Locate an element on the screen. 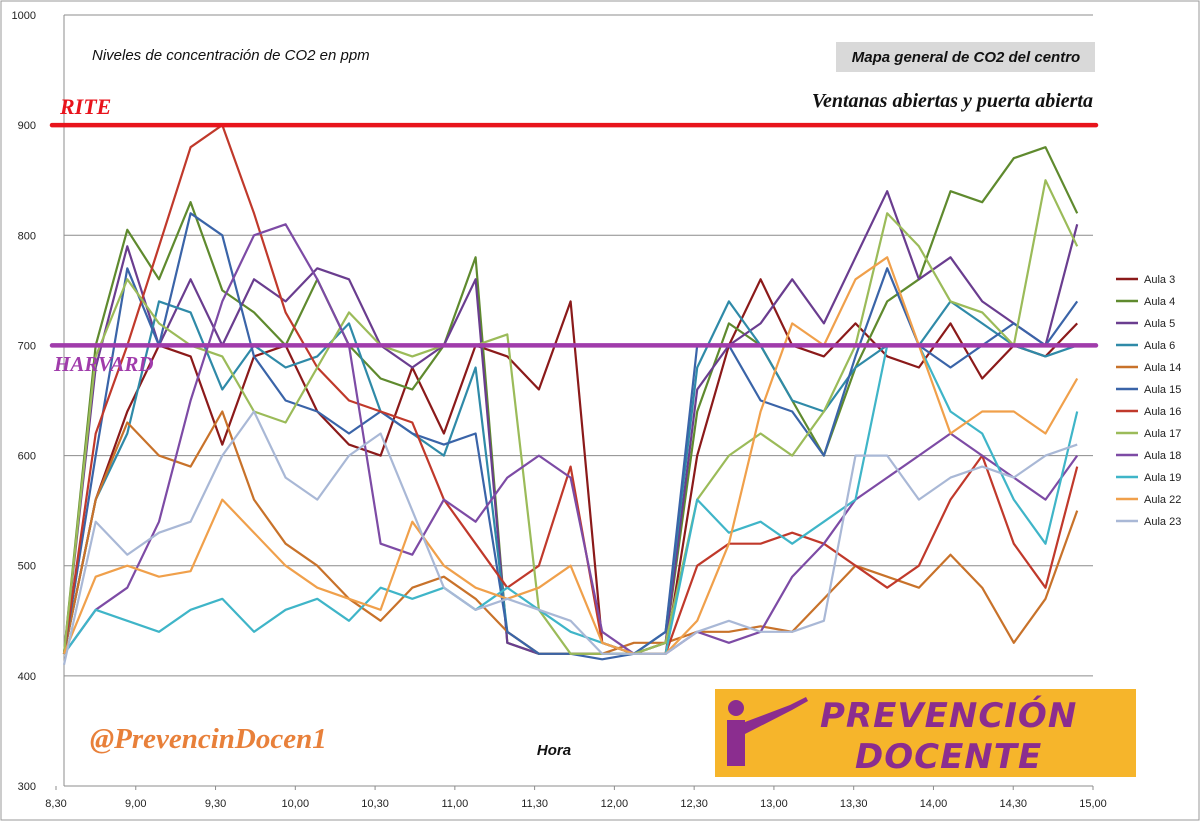  logo-line-2: DOCENTE is located at coordinates (948, 757).